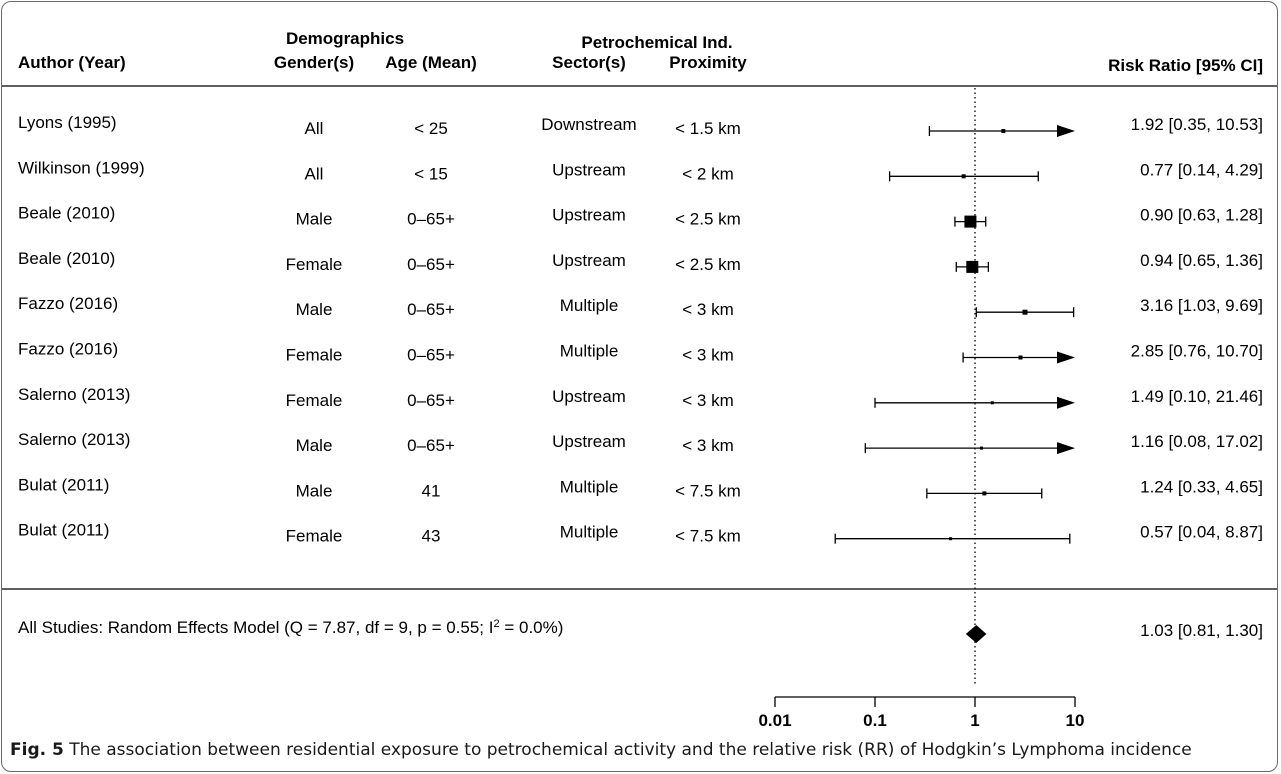  What do you see at coordinates (72, 62) in the screenshot?
I see `header-author: Author (Year)` at bounding box center [72, 62].